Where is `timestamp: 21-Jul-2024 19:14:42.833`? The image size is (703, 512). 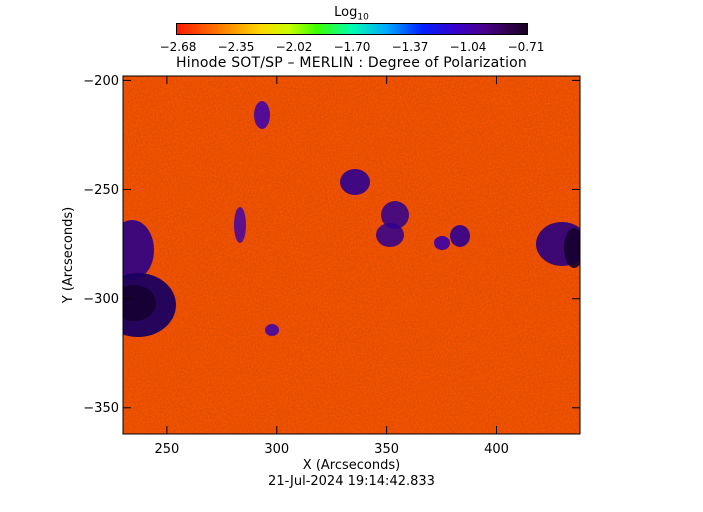 timestamp: 21-Jul-2024 19:14:42.833 is located at coordinates (351, 481).